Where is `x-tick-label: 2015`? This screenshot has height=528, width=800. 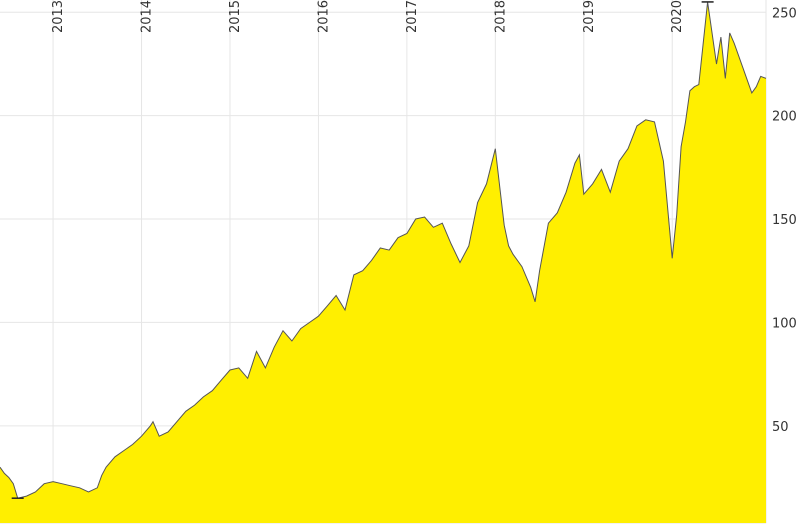 x-tick-label: 2015 is located at coordinates (235, 16).